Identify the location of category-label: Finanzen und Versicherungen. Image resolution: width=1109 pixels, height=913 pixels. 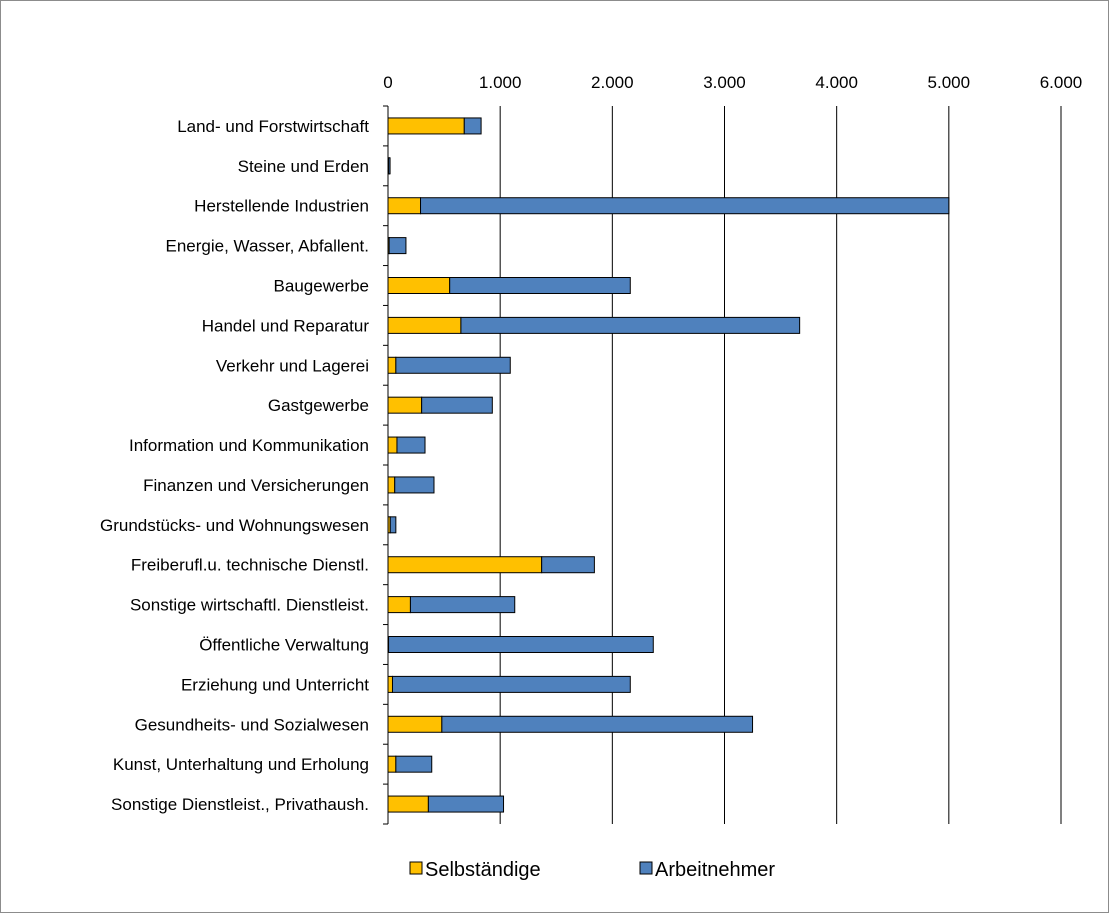
(256, 485).